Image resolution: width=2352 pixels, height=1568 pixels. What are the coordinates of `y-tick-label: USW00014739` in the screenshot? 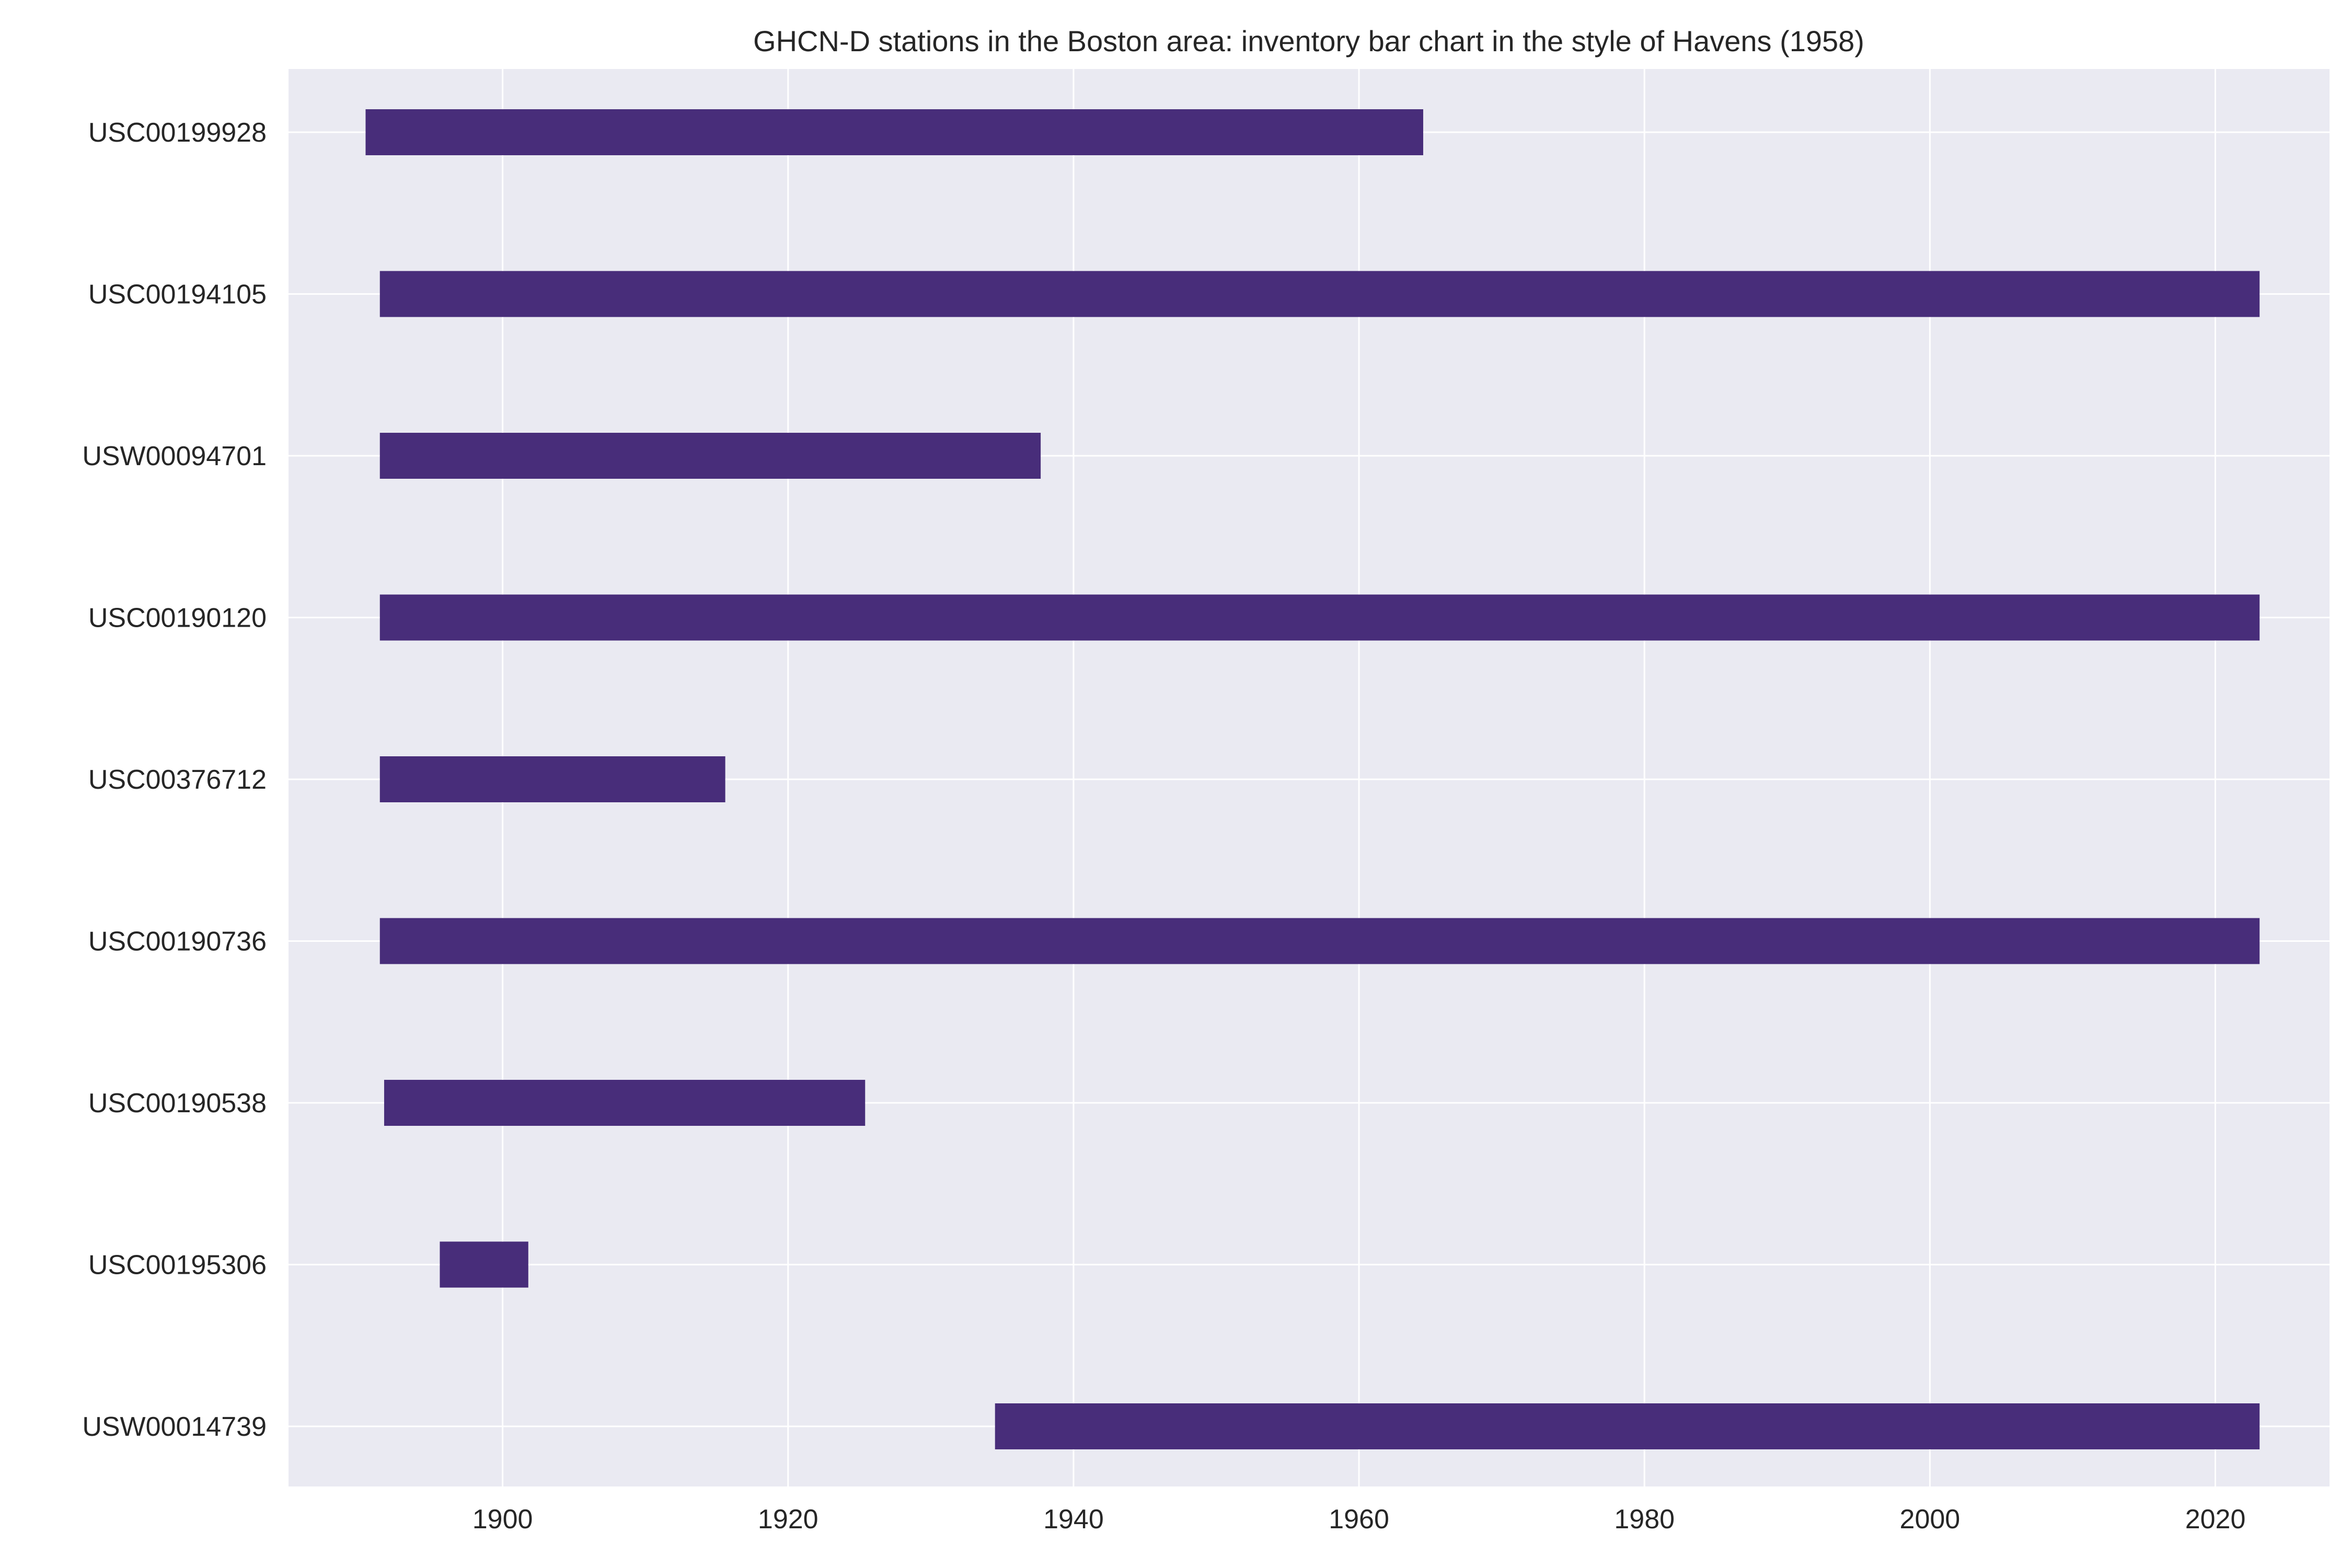 It's located at (174, 1427).